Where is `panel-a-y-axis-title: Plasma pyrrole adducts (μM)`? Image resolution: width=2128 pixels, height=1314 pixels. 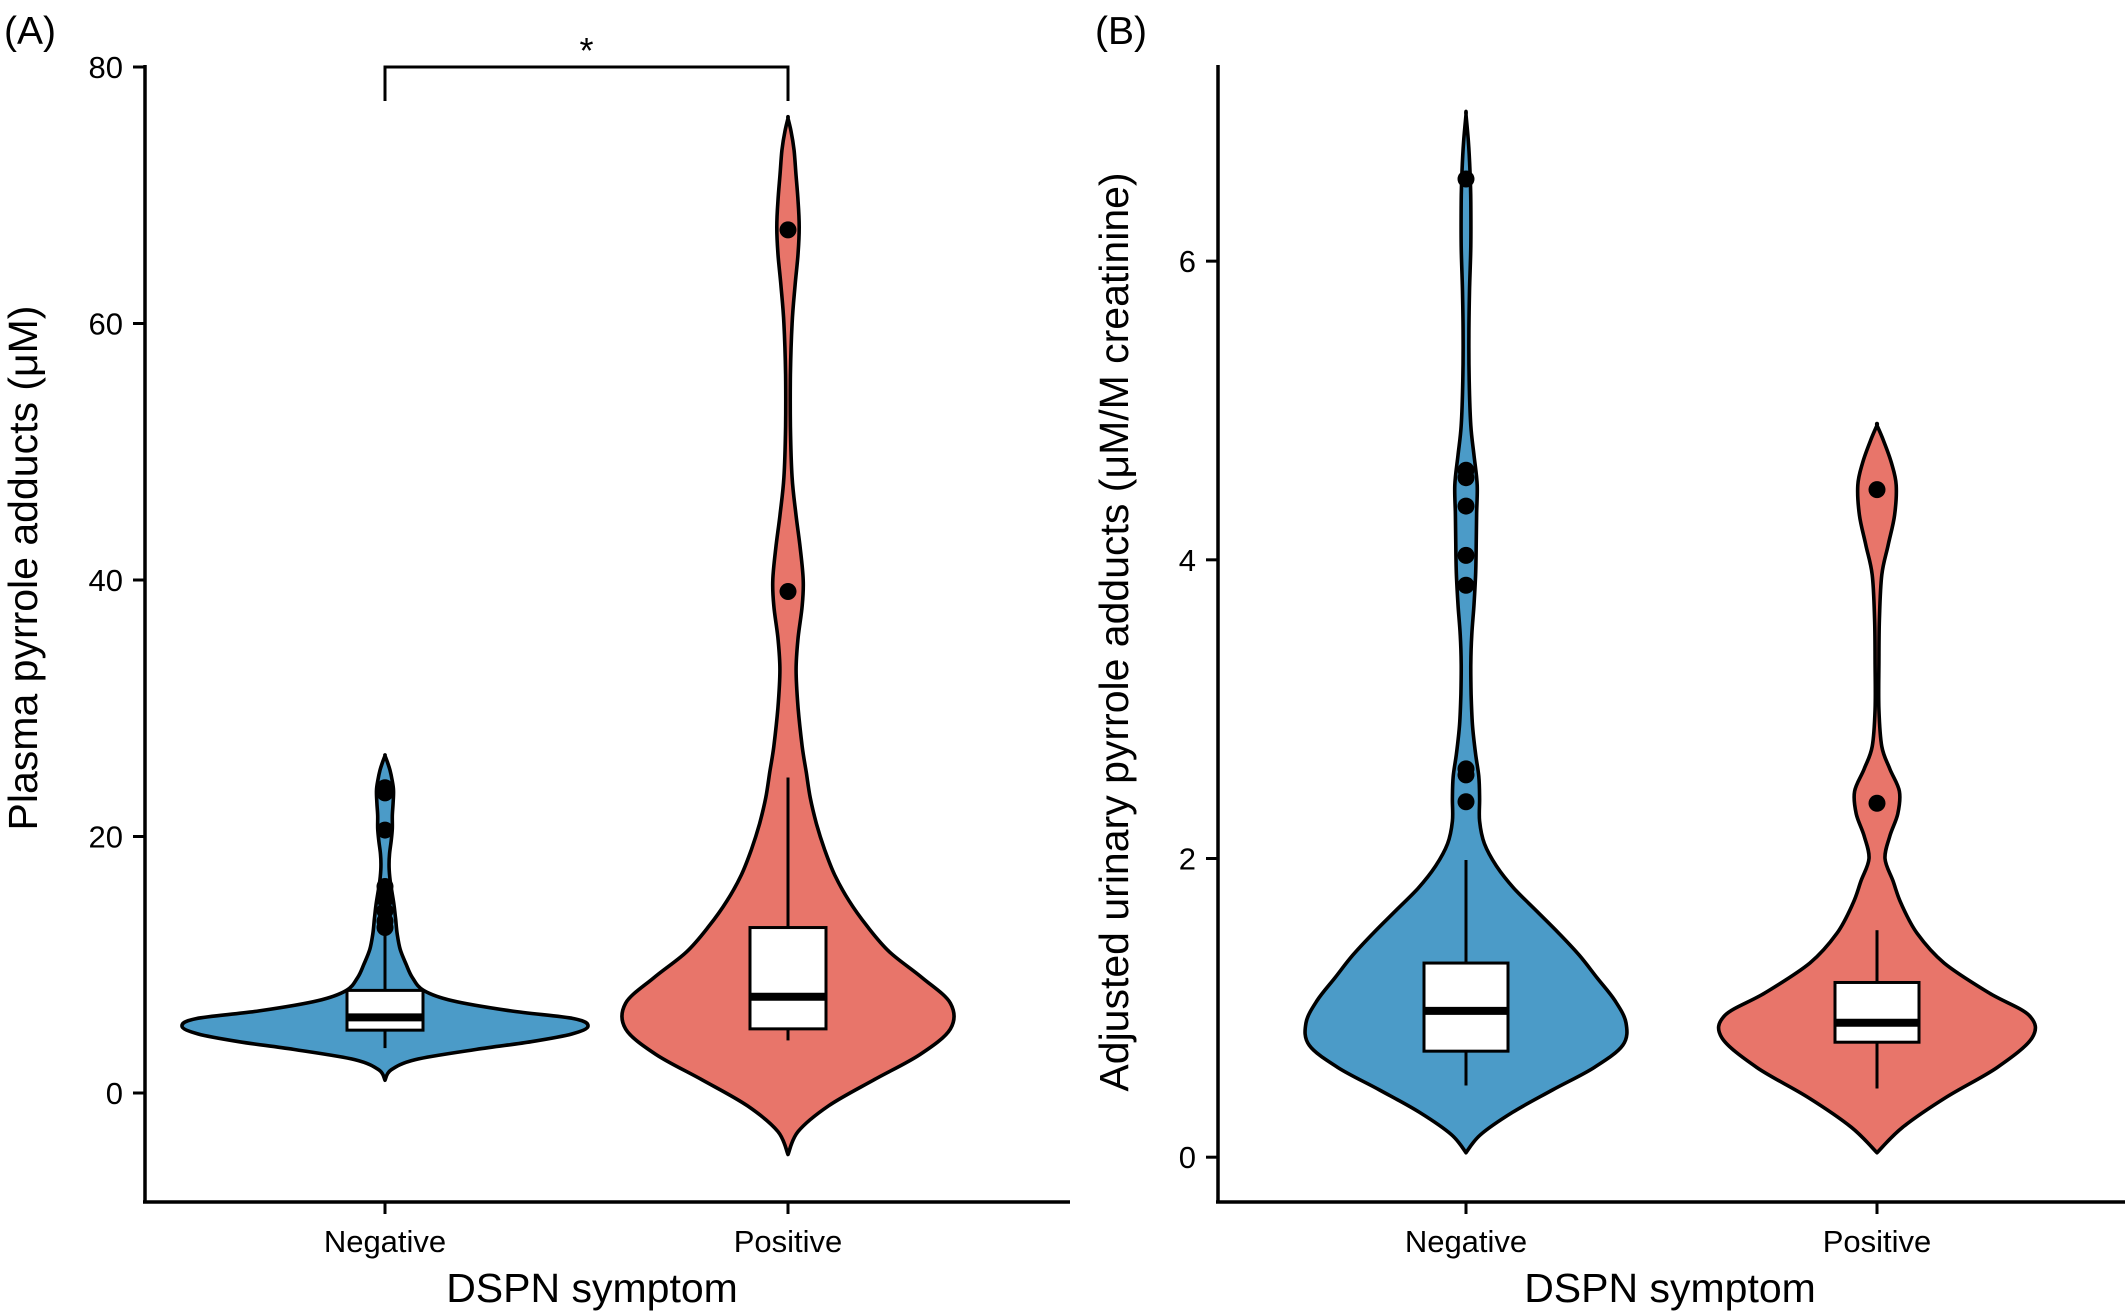 panel-a-y-axis-title: Plasma pyrrole adducts (μM) is located at coordinates (23, 568).